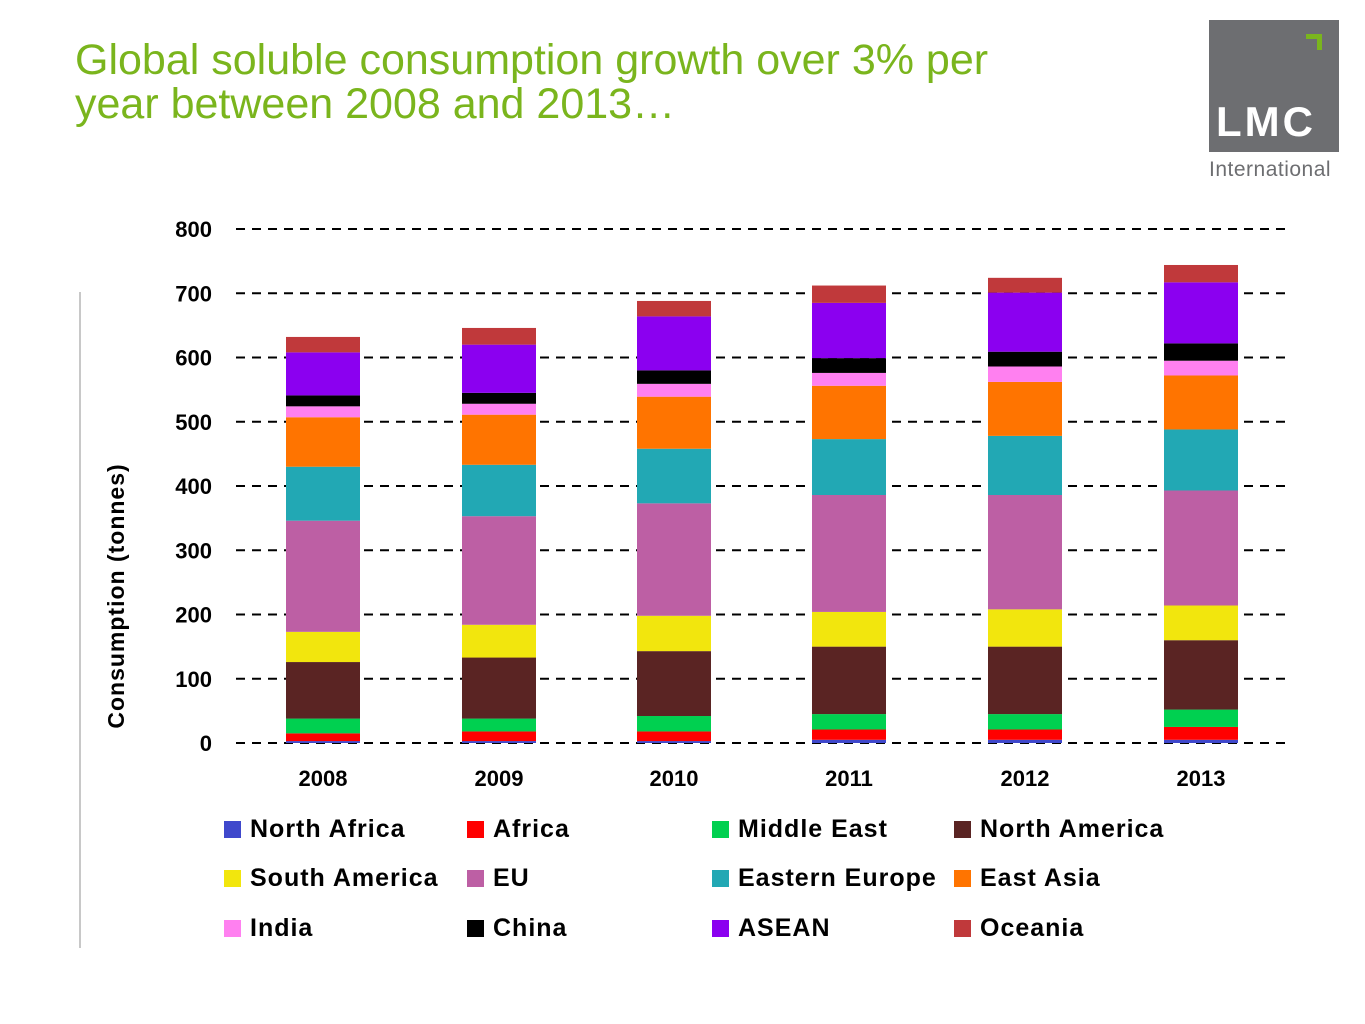 The image size is (1365, 1024). What do you see at coordinates (116, 595) in the screenshot?
I see `y-axis-label: Consumption (tonnes)` at bounding box center [116, 595].